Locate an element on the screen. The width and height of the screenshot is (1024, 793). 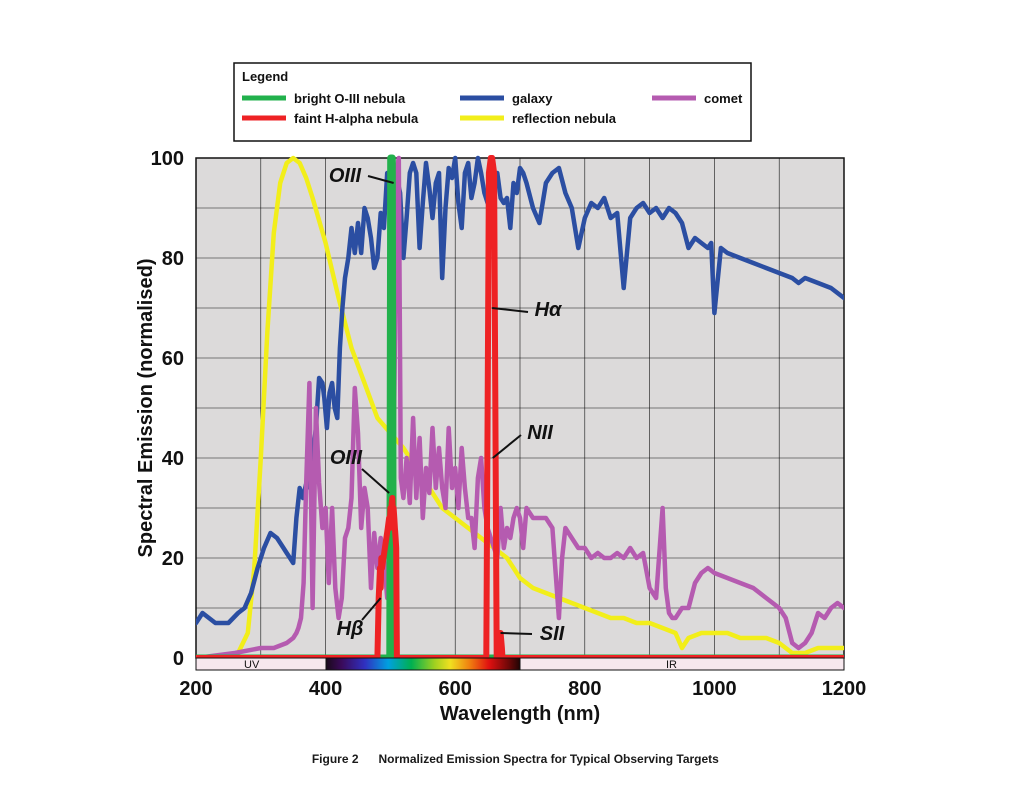
legend-entry-label: faint H-alpha nebula is located at coordinates (356, 118).